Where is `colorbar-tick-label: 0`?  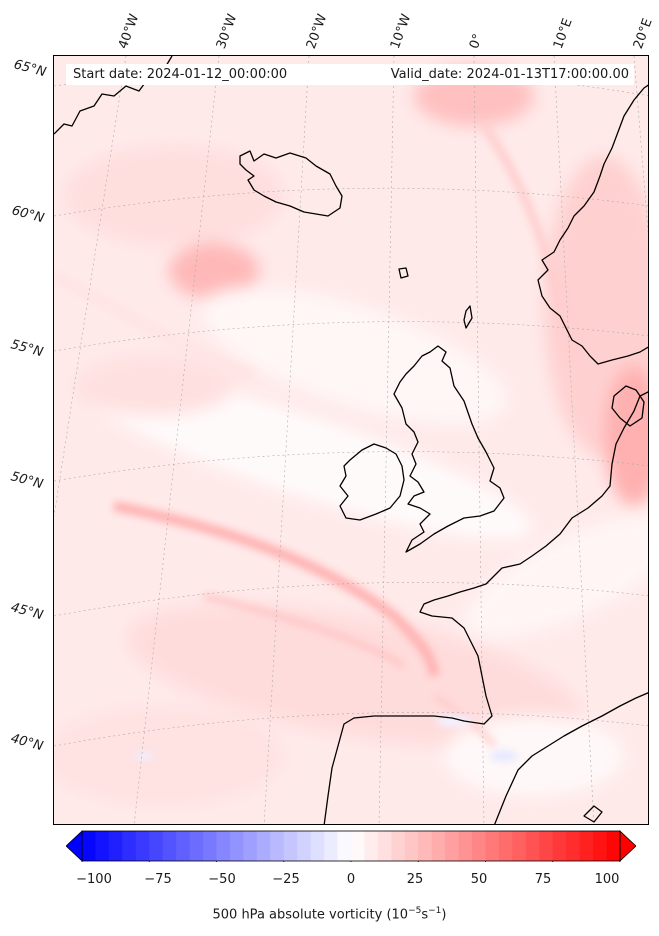 colorbar-tick-label: 0 is located at coordinates (351, 879).